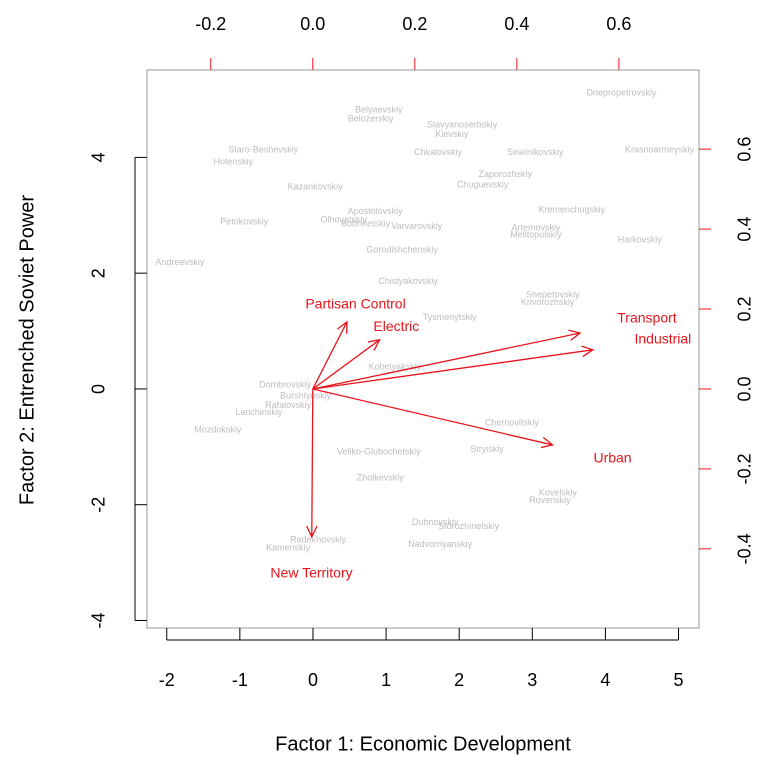 Image resolution: width=761 pixels, height=764 pixels. I want to click on loading-label: Industrial, so click(662, 339).